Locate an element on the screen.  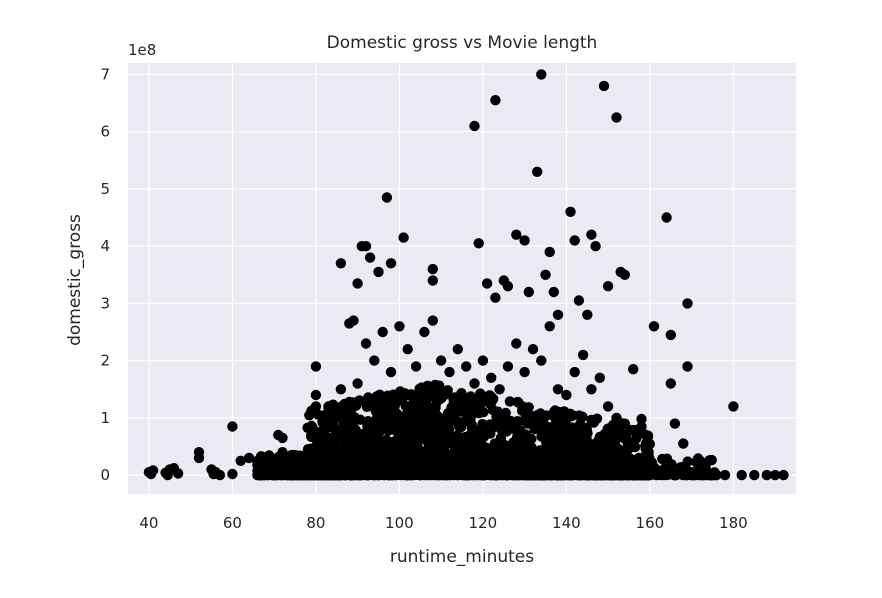
x-tick-label: 120 is located at coordinates (483, 523).